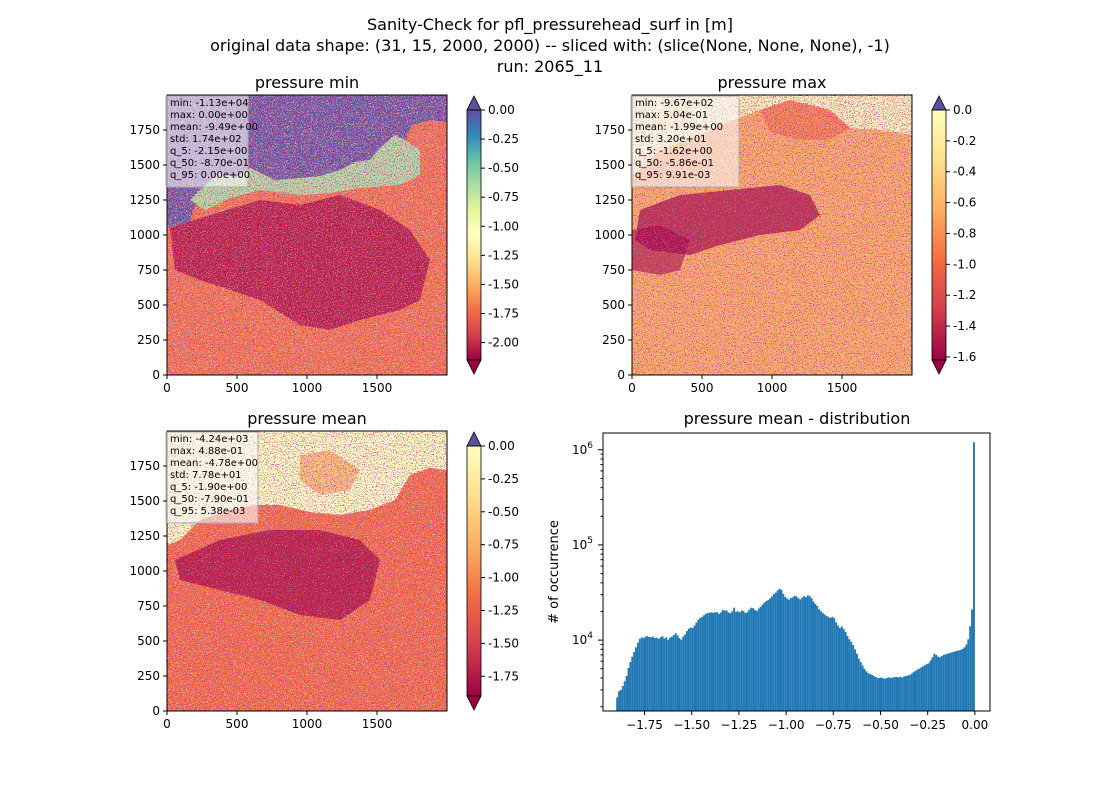 The width and height of the screenshot is (1100, 800). I want to click on colorbar-tick-label: 0.00, so click(501, 446).